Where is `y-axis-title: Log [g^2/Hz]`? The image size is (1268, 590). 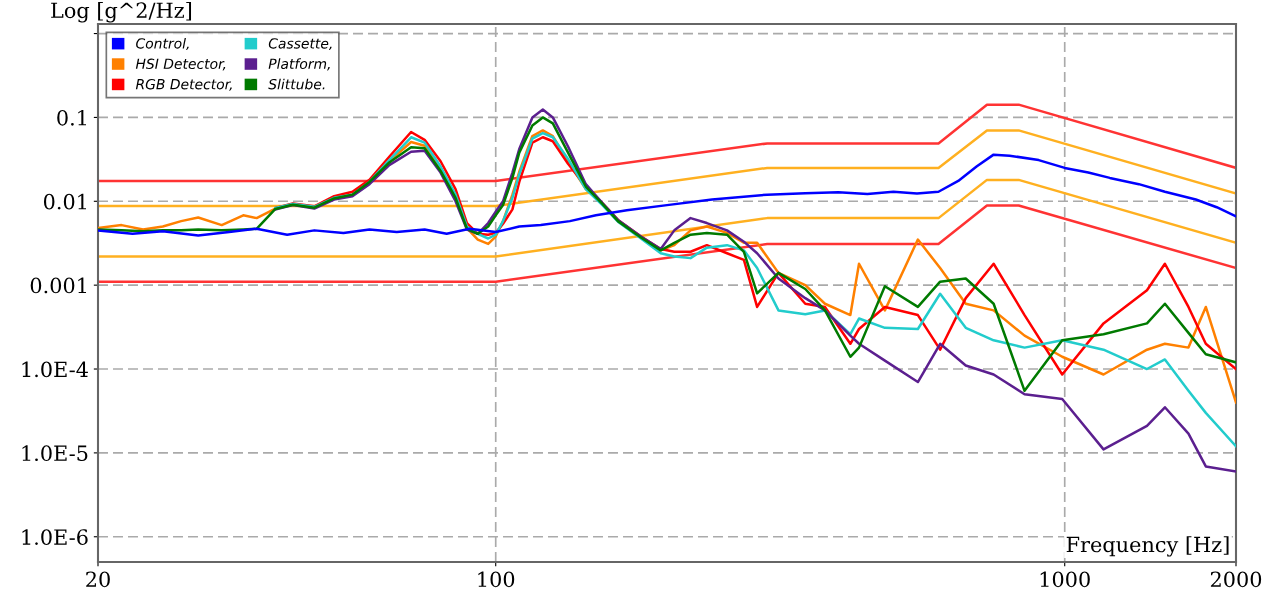
y-axis-title: Log [g^2/Hz] is located at coordinates (121, 12).